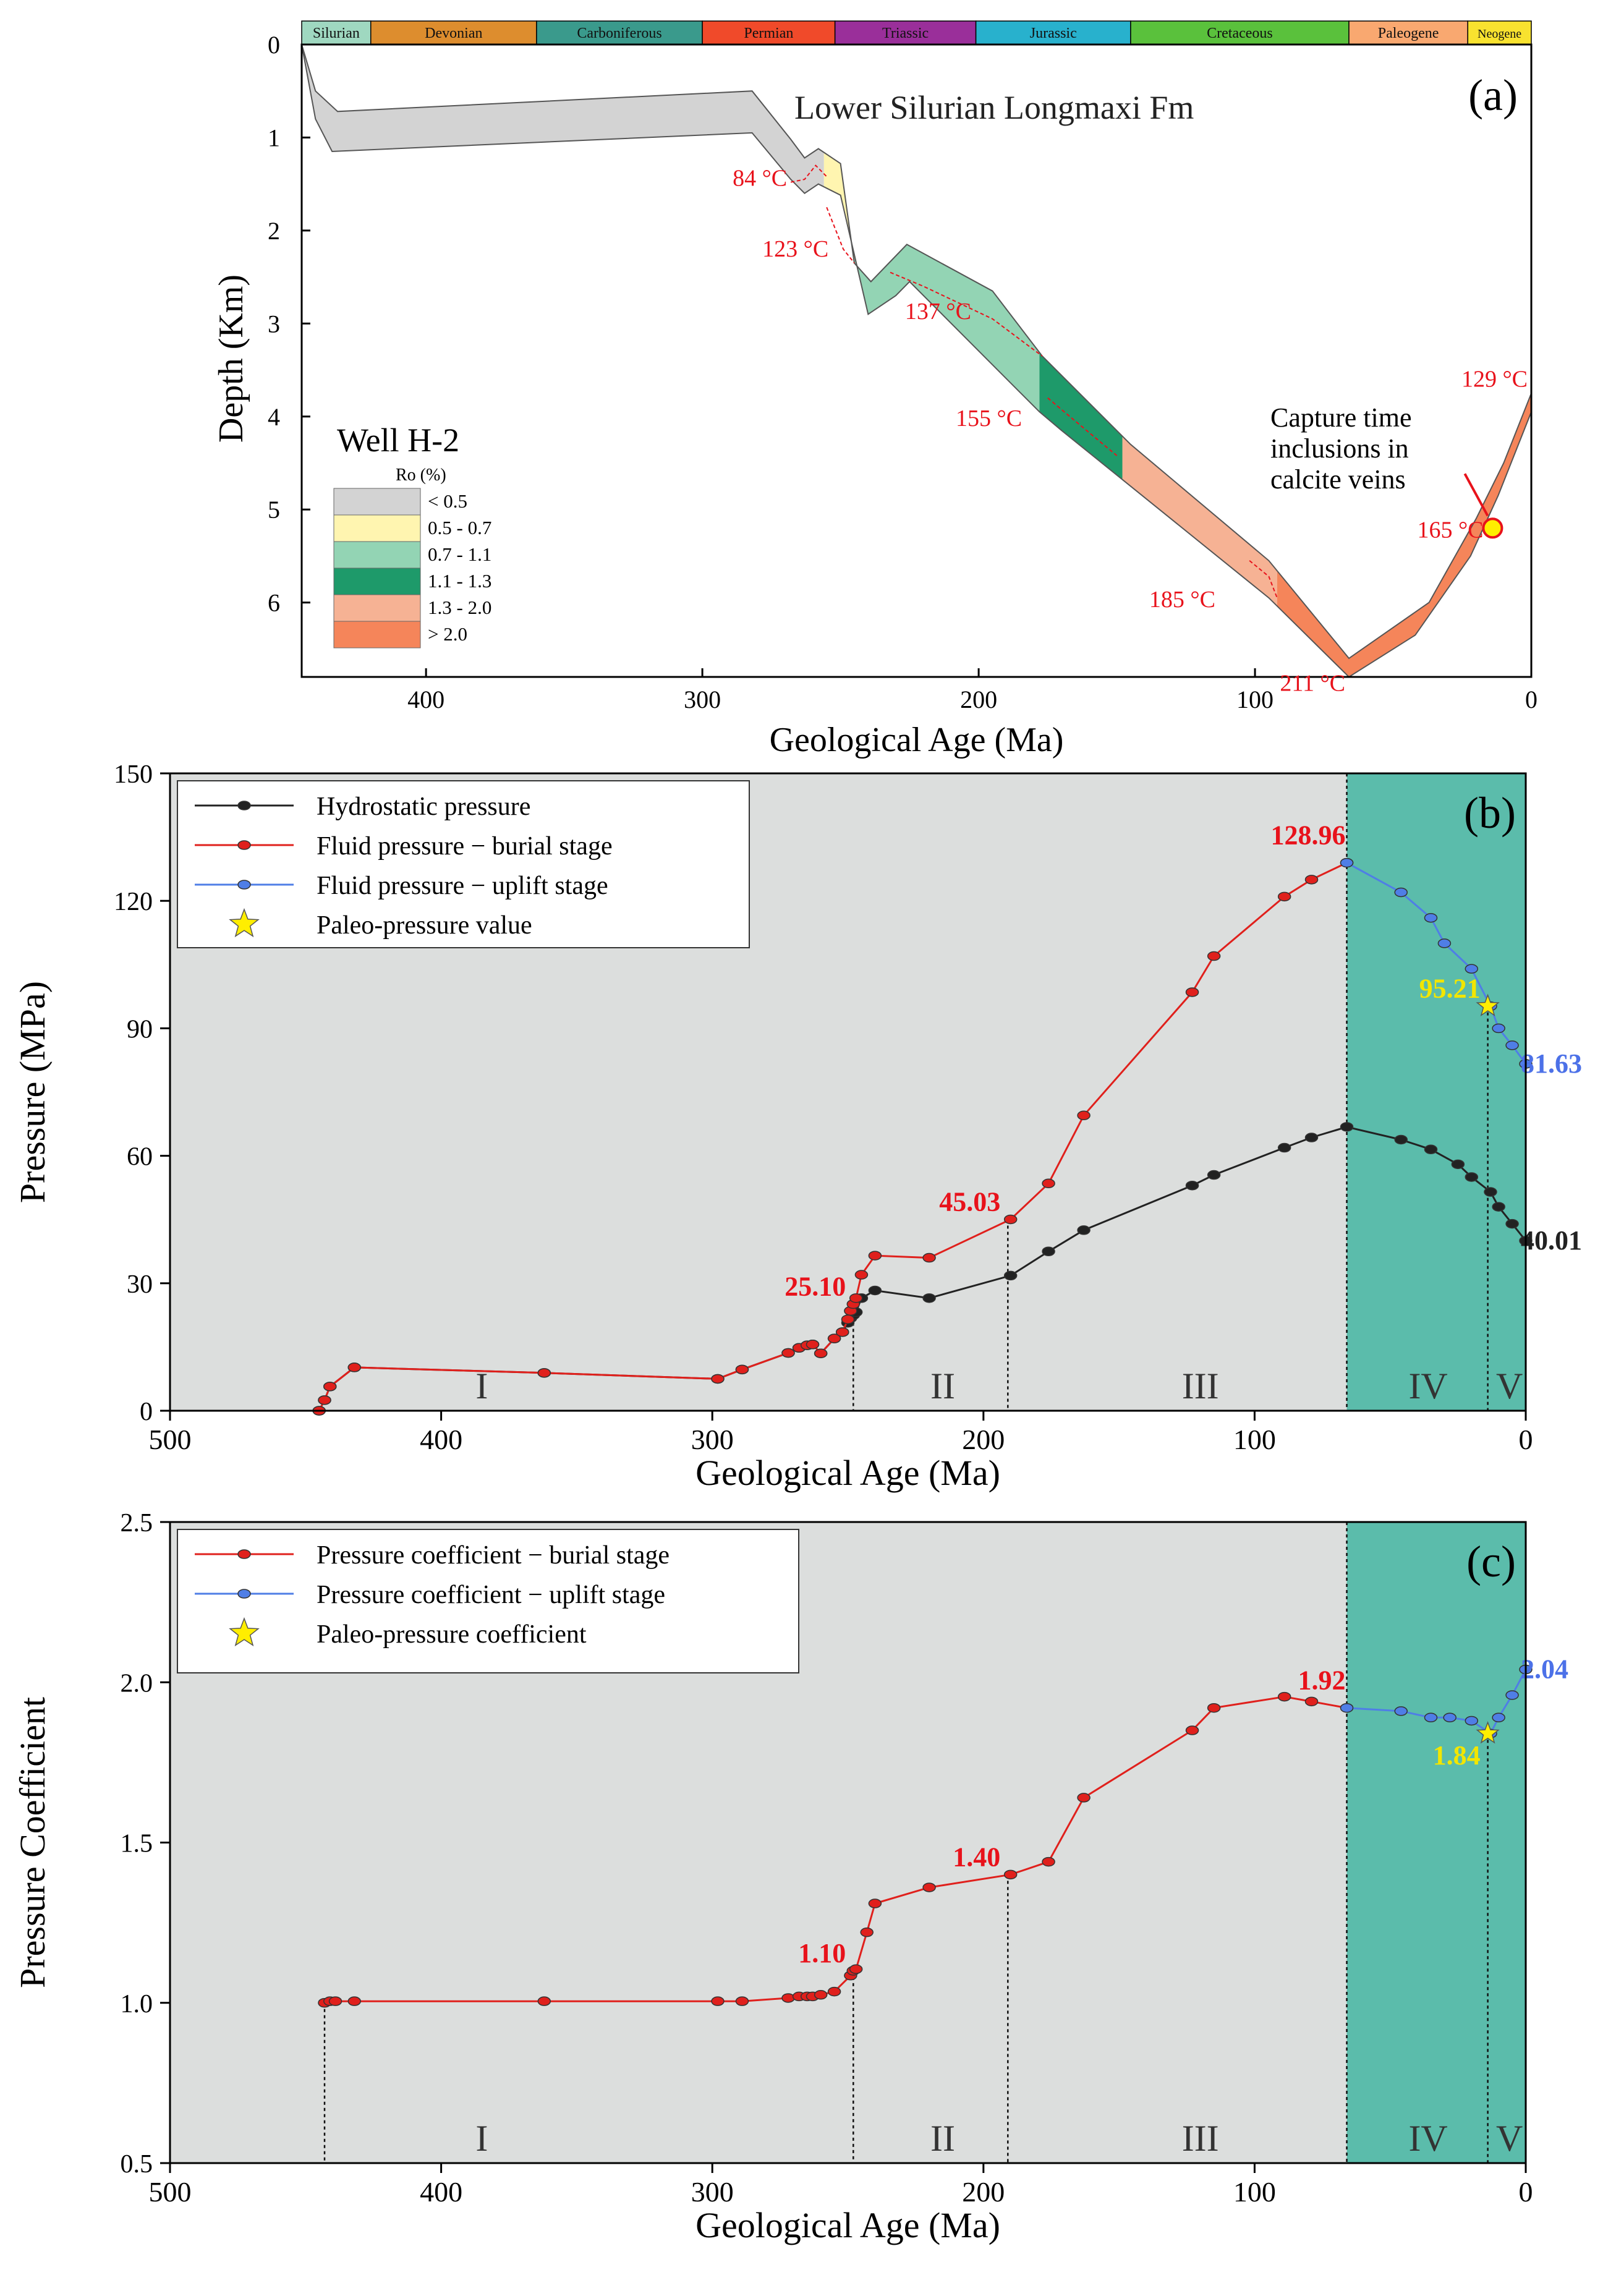 This screenshot has width=1616, height=2296. I want to click on data-label: 1.10, so click(822, 1953).